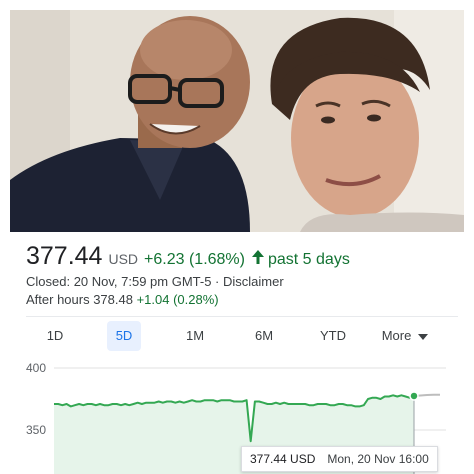  I want to click on y-tick-label: 400, so click(36, 368).